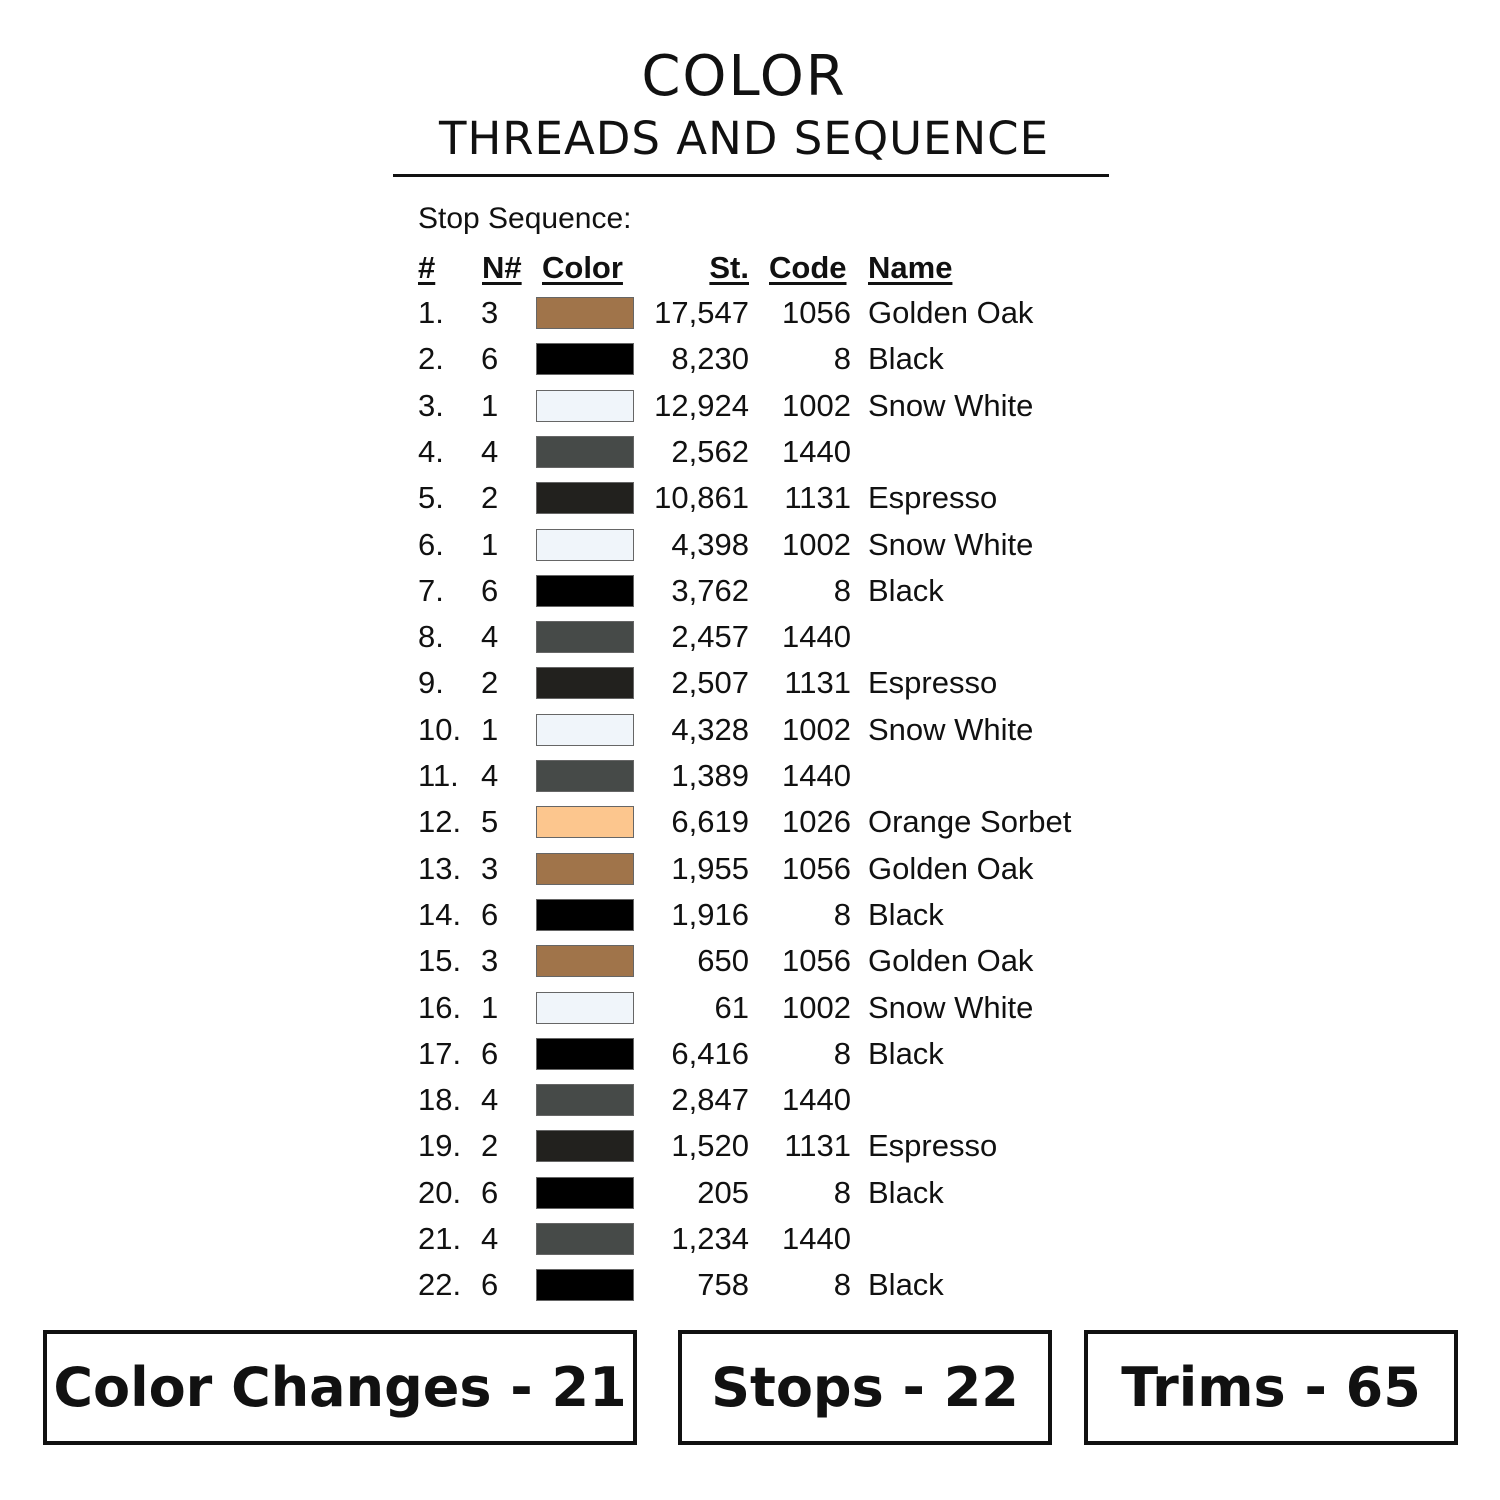 The image size is (1500, 1500). I want to click on thread-code: 1131, so click(817, 683).